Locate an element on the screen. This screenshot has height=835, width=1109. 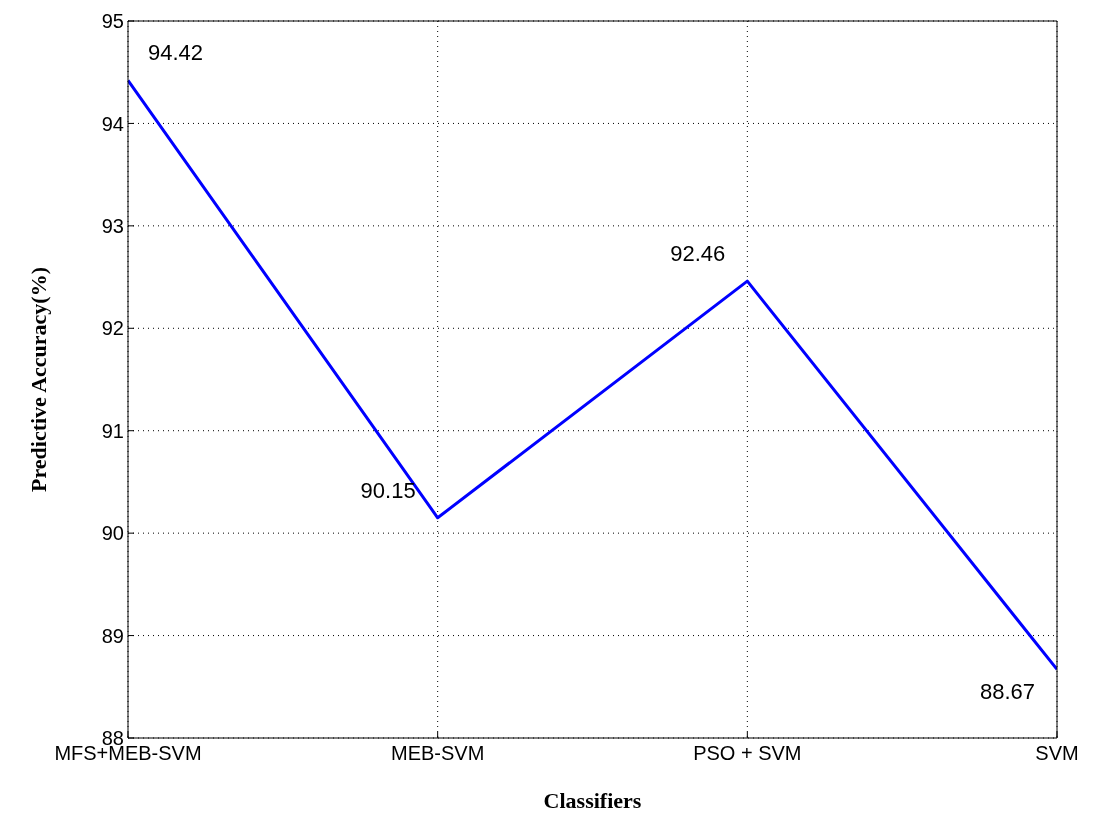
y-tick-label: 89 is located at coordinates (112, 635).